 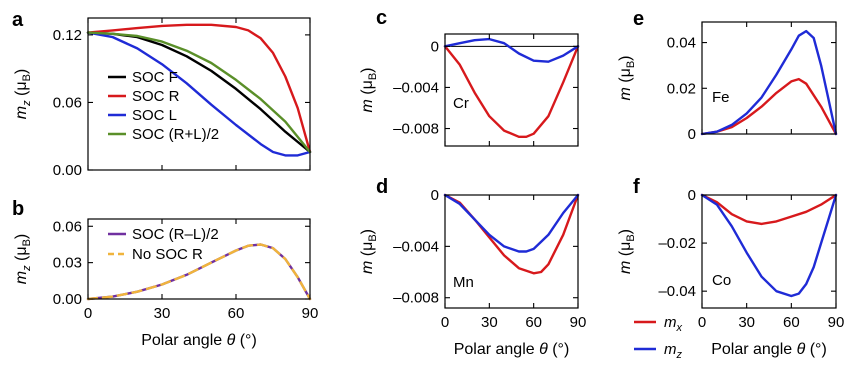 I want to click on plot-frame-f, so click(x=769, y=251).